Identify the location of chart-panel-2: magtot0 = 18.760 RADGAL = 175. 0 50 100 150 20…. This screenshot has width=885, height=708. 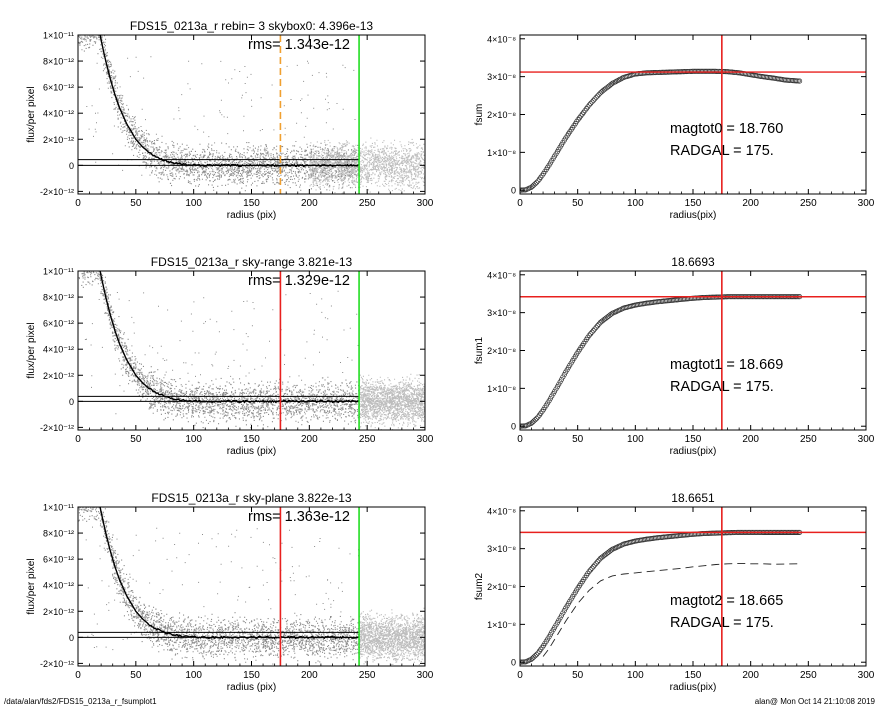
(674, 127).